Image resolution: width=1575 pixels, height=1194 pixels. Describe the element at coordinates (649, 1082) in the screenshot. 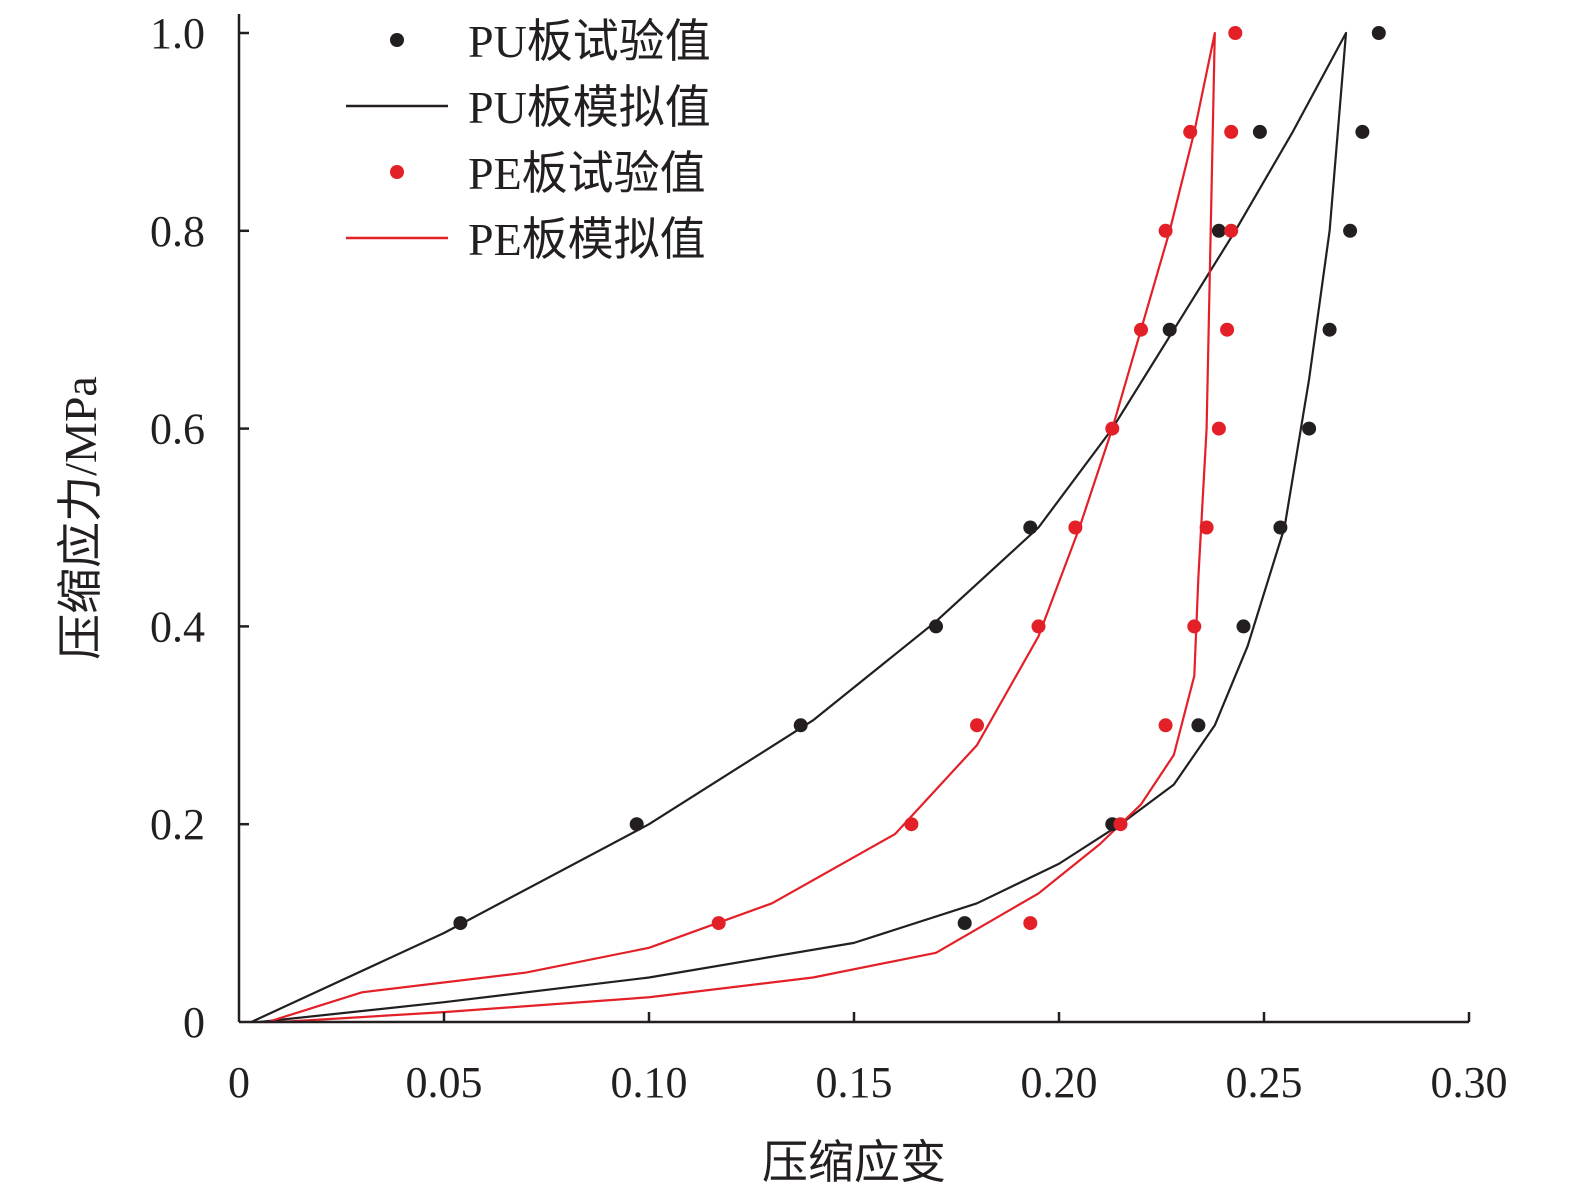

I see `x-tick-label: 0.10` at that location.